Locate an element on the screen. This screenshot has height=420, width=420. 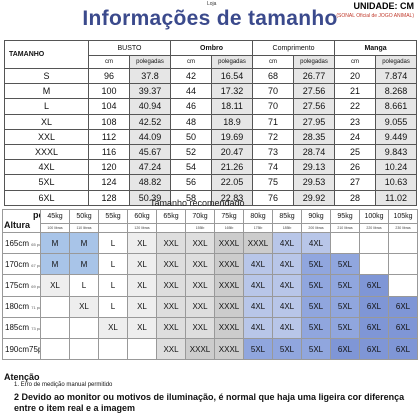
measurement-cell: 18.9 is located at coordinates (232, 121).